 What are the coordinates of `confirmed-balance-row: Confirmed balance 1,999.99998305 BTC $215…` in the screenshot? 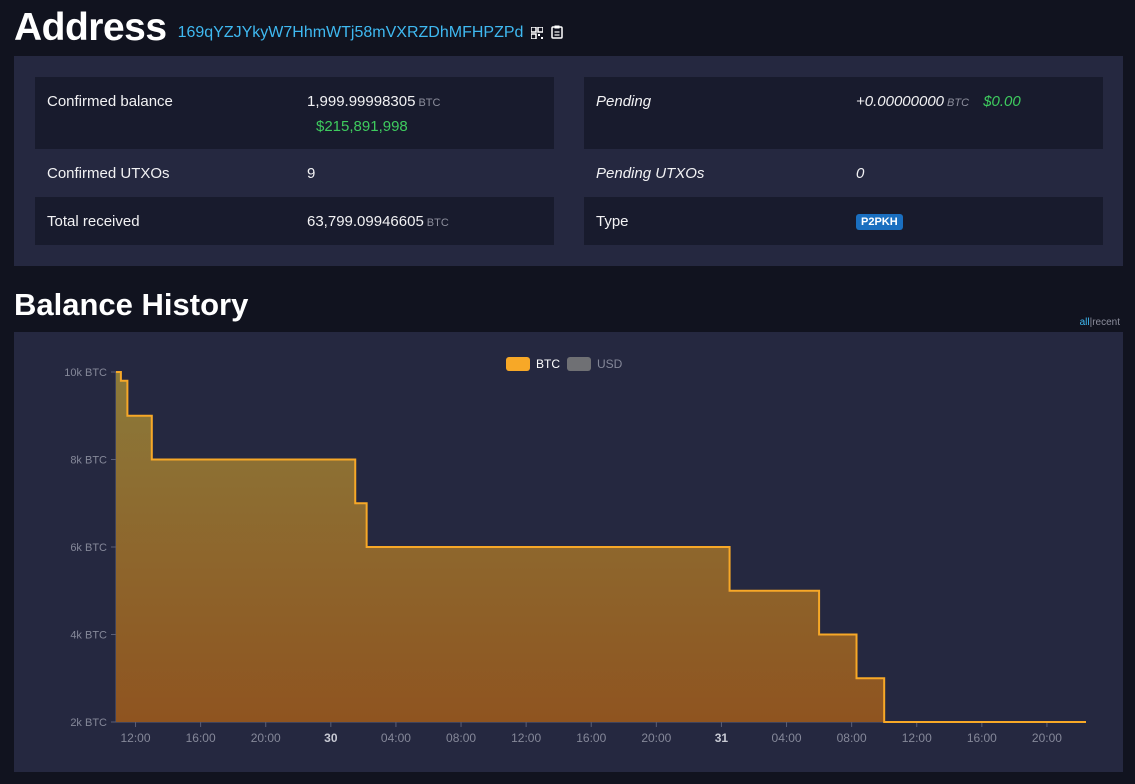 It's located at (294, 113).